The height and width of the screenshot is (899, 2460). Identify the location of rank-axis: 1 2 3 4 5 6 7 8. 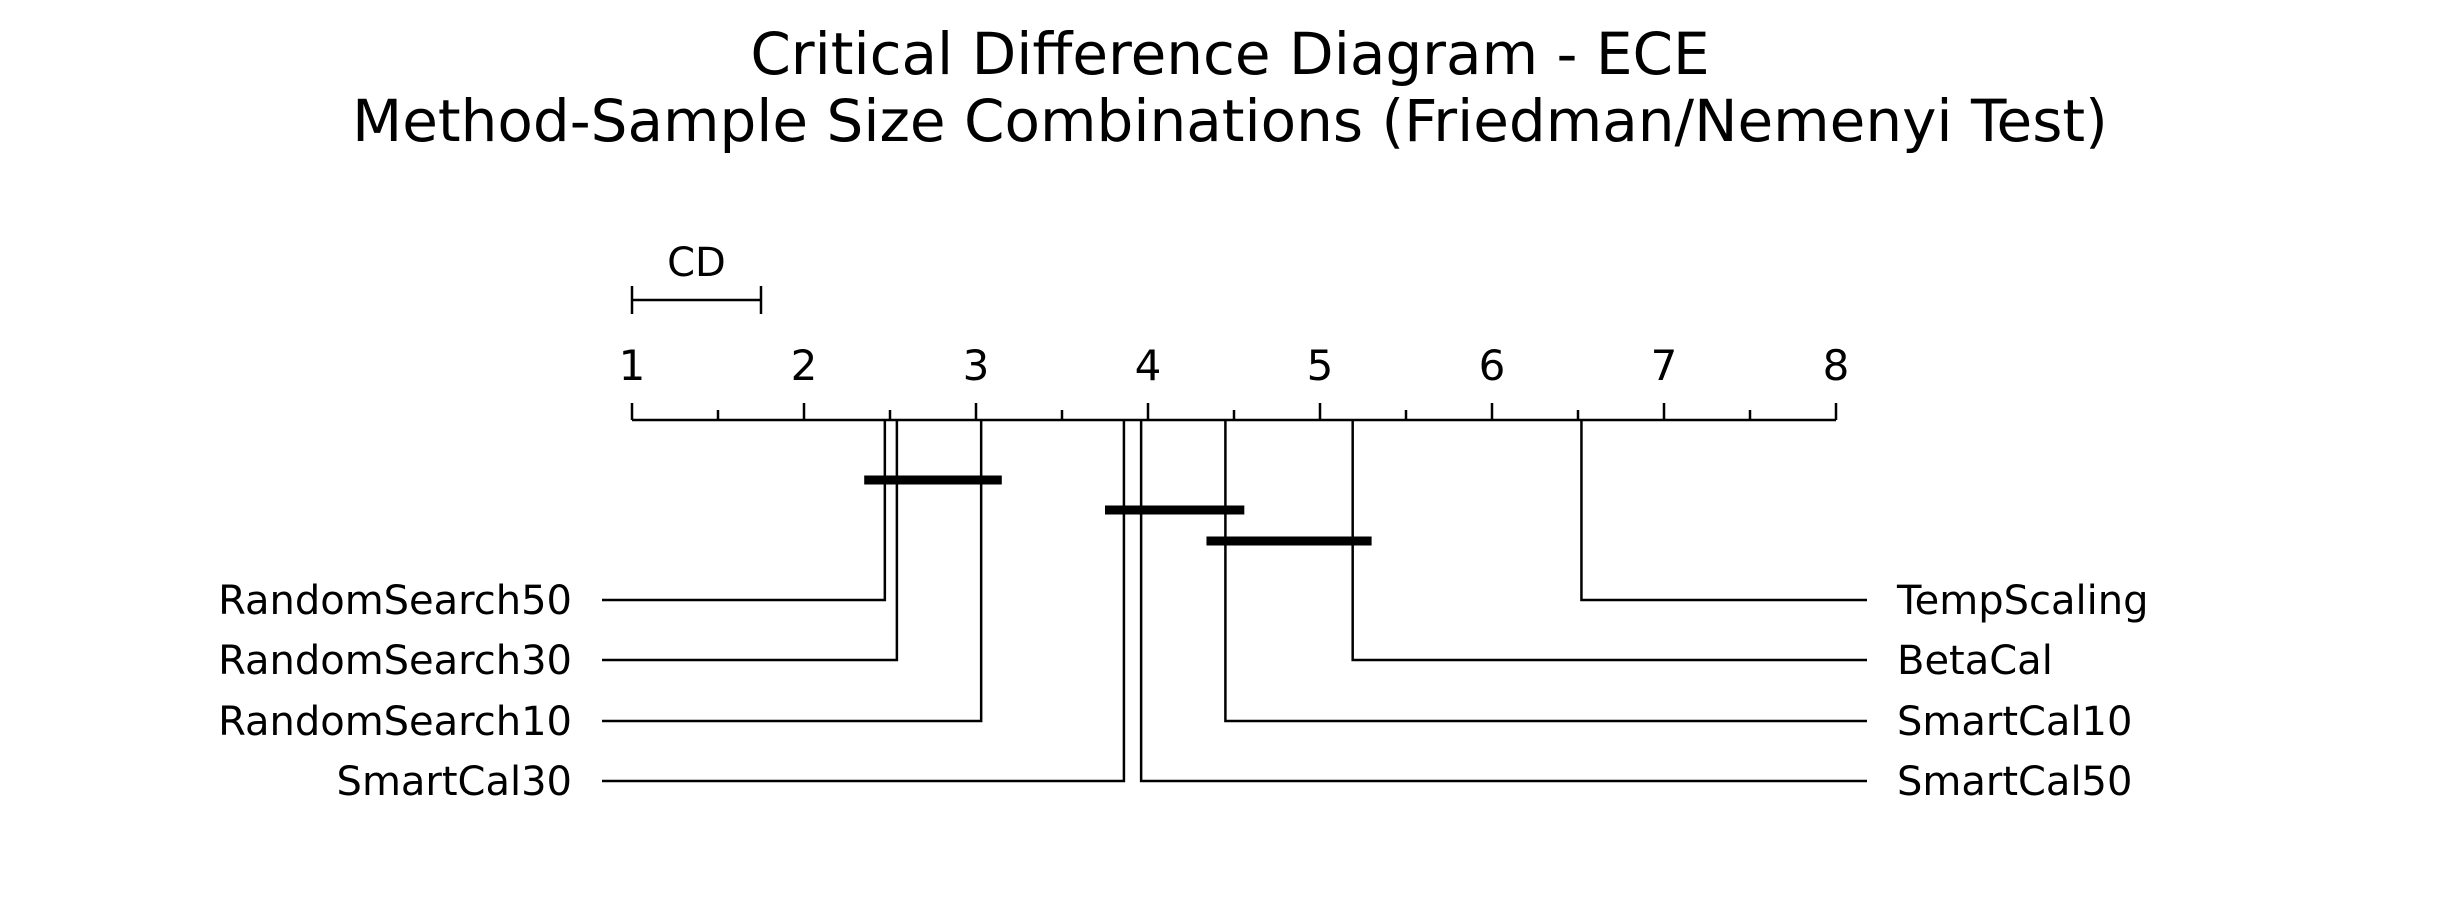
(1234, 381).